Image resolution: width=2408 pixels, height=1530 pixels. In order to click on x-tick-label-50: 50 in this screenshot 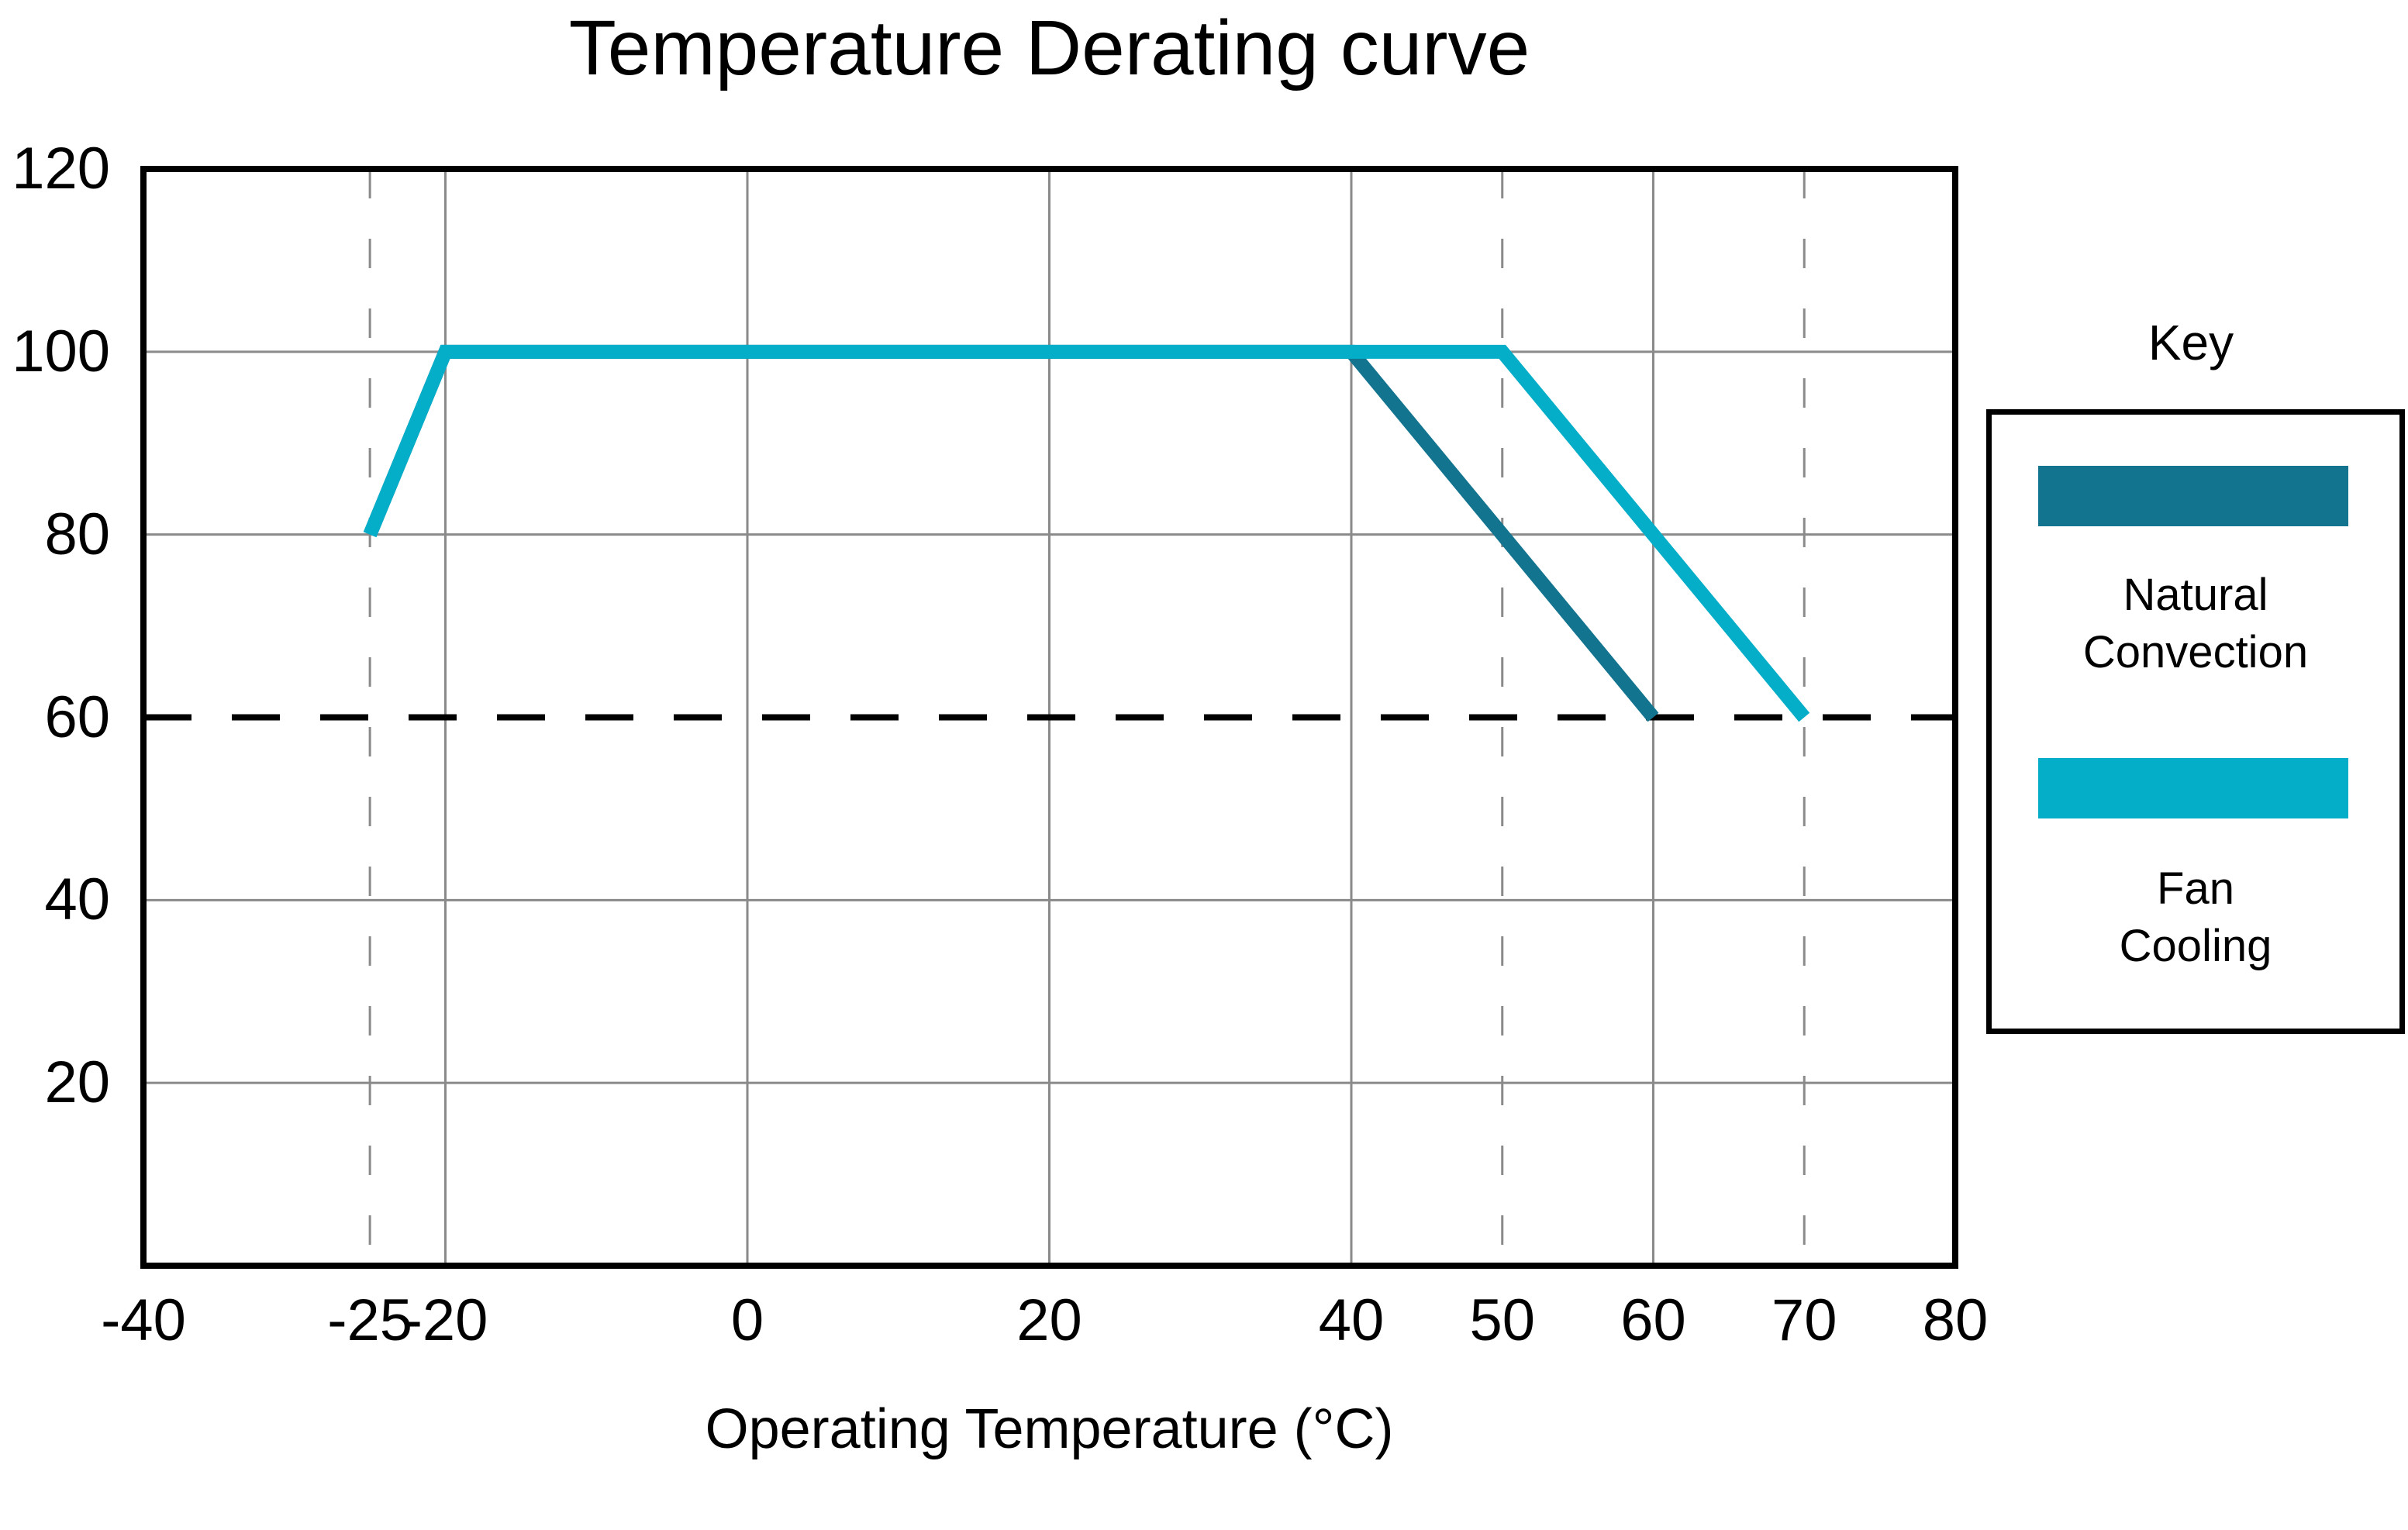, I will do `click(1502, 1320)`.